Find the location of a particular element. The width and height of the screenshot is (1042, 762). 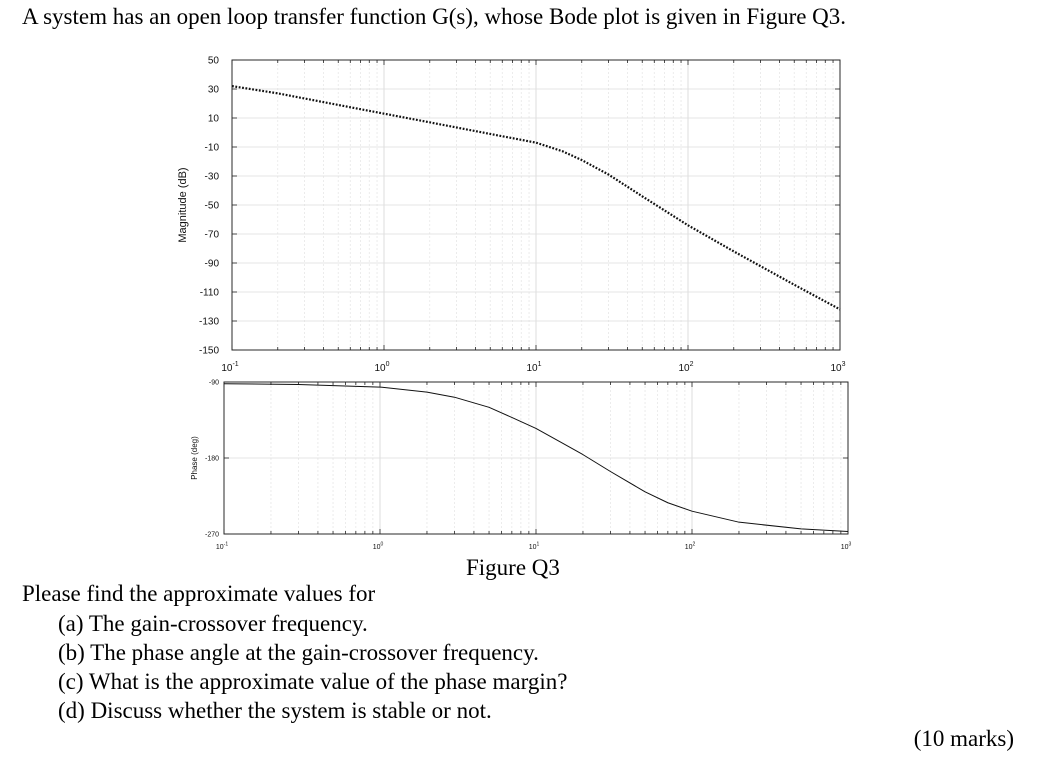

phase-curve is located at coordinates (536, 457).